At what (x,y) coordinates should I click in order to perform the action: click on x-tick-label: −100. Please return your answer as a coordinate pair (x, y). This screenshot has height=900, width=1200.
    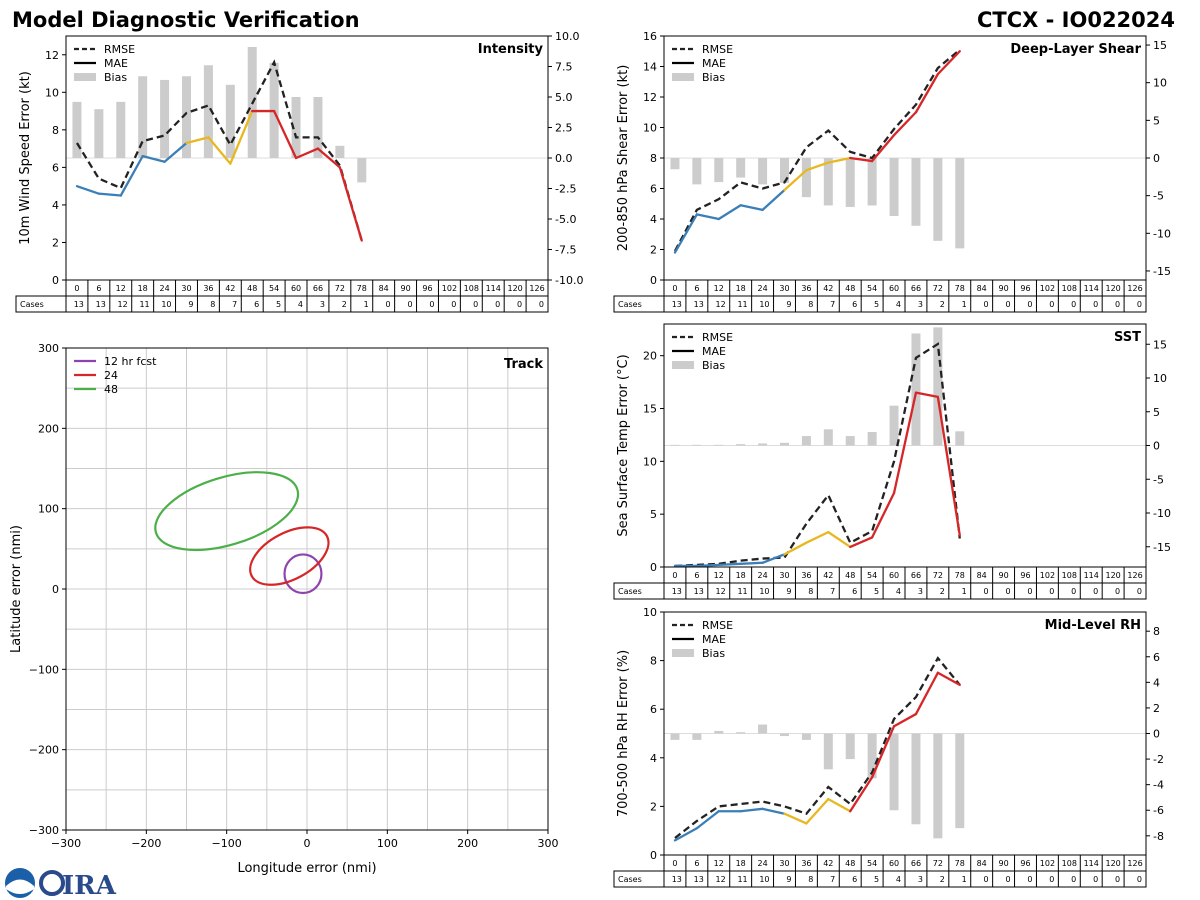
    Looking at the image, I should click on (227, 843).